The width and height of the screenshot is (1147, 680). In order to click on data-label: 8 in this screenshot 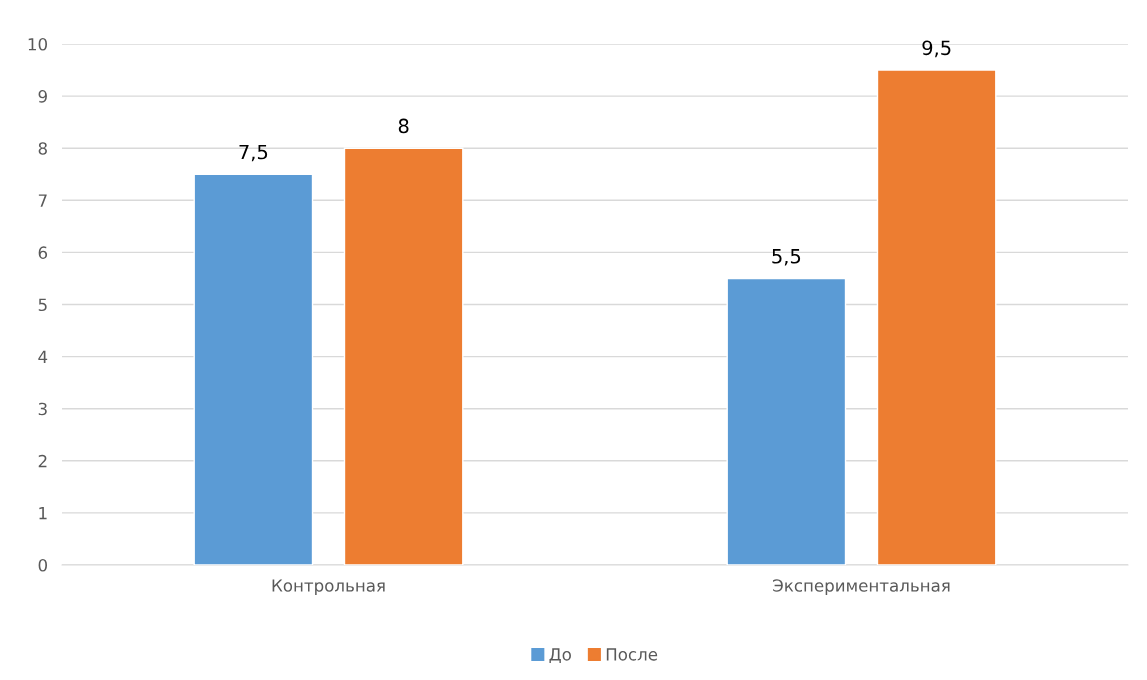, I will do `click(403, 126)`.